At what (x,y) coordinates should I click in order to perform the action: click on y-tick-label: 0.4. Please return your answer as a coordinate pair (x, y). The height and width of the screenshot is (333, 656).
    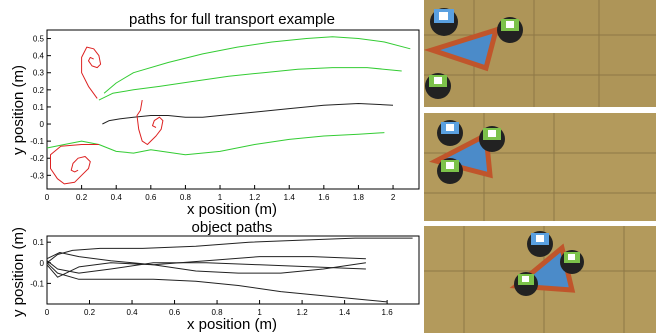
    Looking at the image, I should click on (39, 56).